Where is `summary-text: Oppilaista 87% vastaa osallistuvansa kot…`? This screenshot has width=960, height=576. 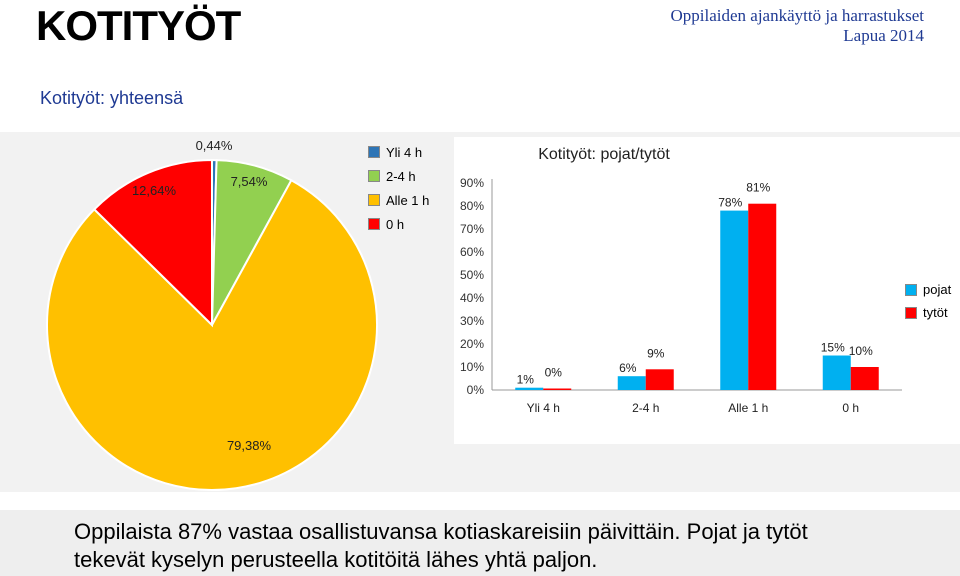
summary-text: Oppilaista 87% vastaa osallistuvansa kot… is located at coordinates (441, 546).